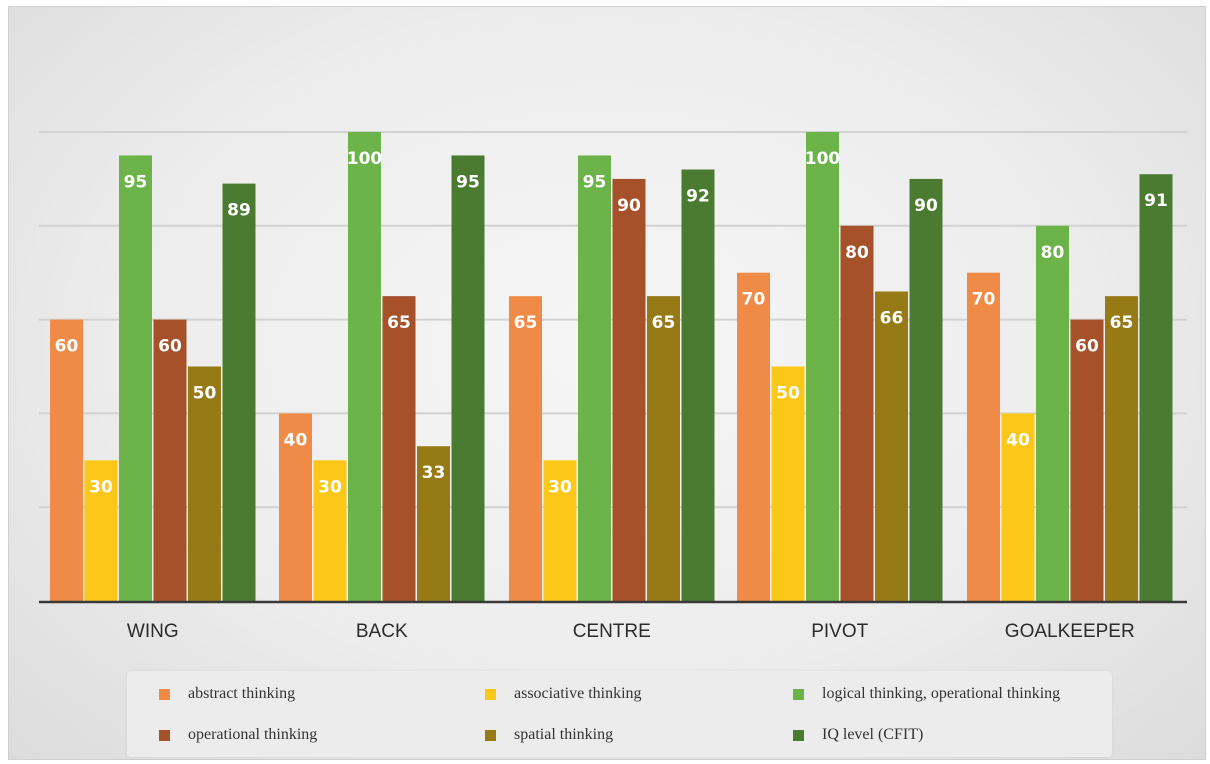 This screenshot has height=764, width=1210. What do you see at coordinates (153, 631) in the screenshot?
I see `x-tick-label: WING` at bounding box center [153, 631].